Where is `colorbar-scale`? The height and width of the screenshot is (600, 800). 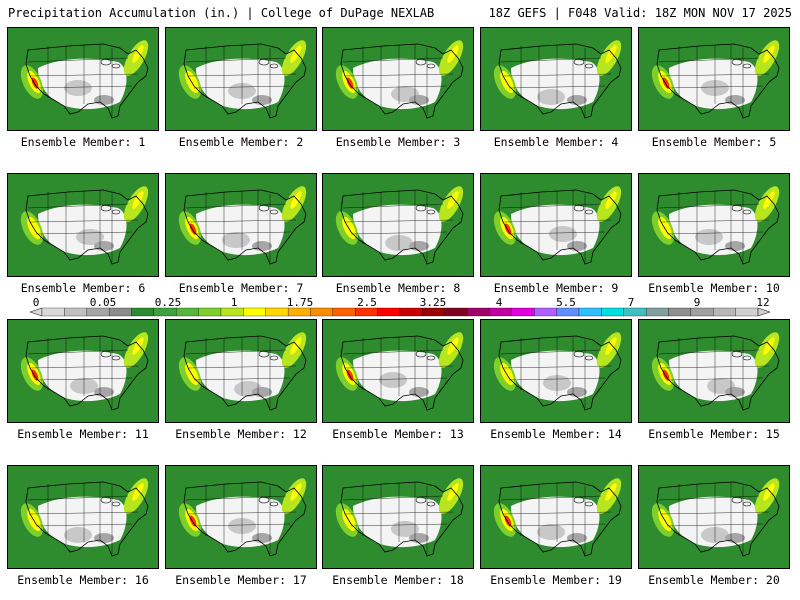 colorbar-scale is located at coordinates (400, 312).